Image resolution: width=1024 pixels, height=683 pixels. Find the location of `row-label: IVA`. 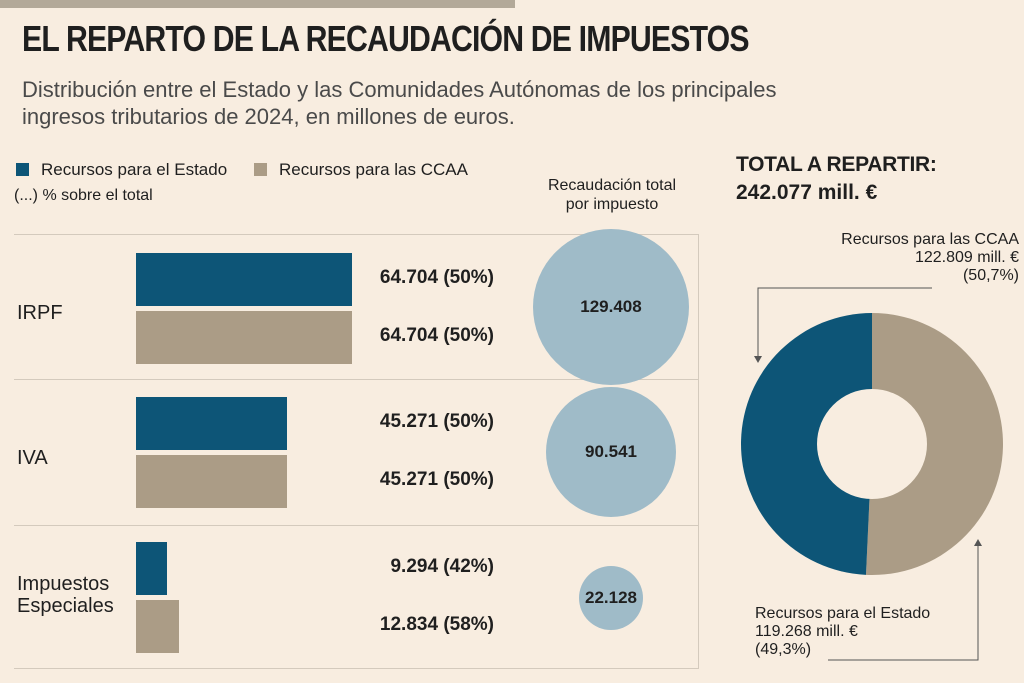

row-label: IVA is located at coordinates (32, 458).